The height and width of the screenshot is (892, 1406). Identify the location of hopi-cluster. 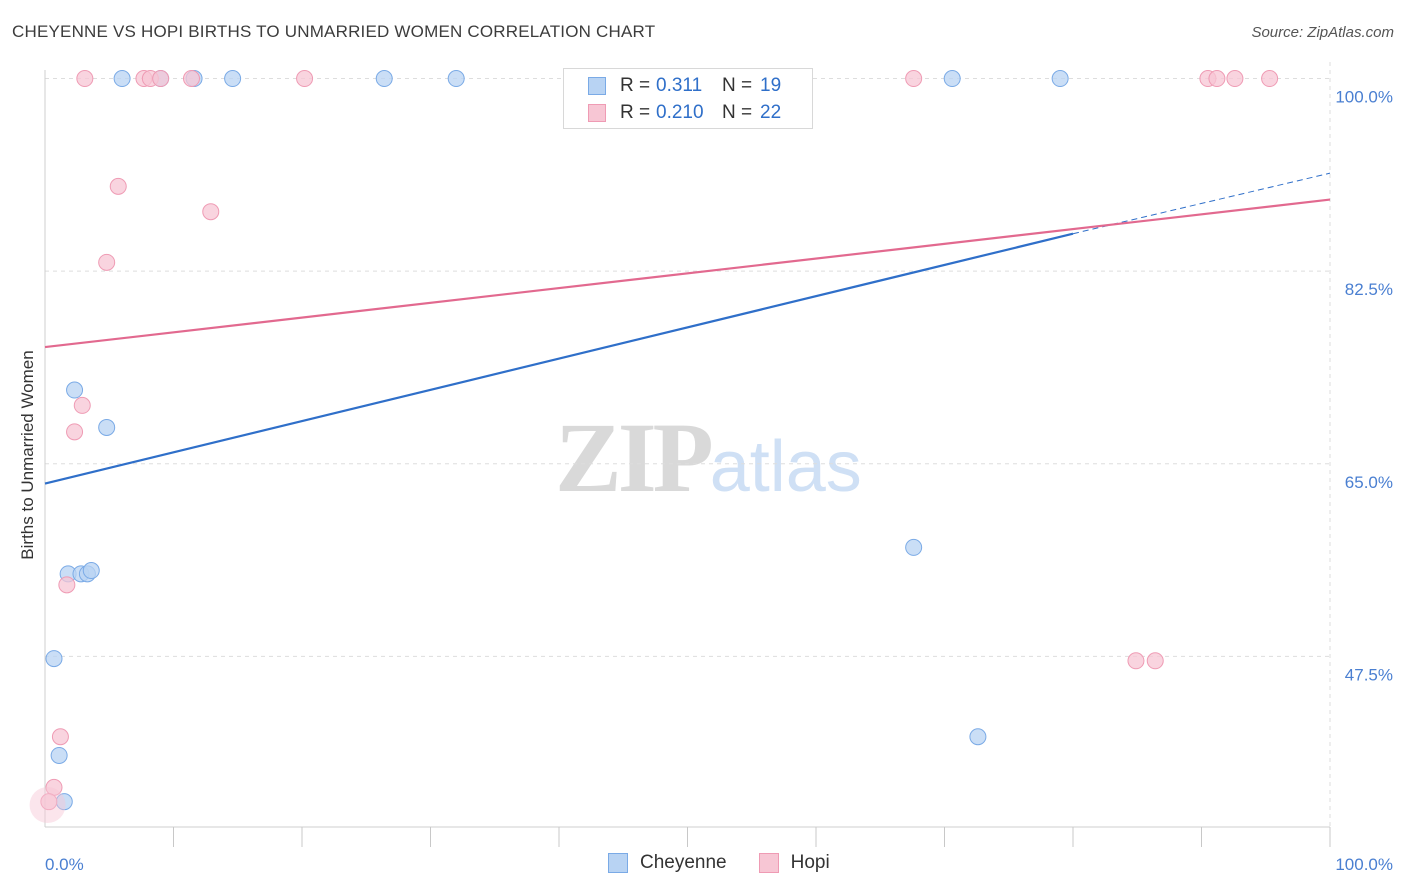
(47, 804).